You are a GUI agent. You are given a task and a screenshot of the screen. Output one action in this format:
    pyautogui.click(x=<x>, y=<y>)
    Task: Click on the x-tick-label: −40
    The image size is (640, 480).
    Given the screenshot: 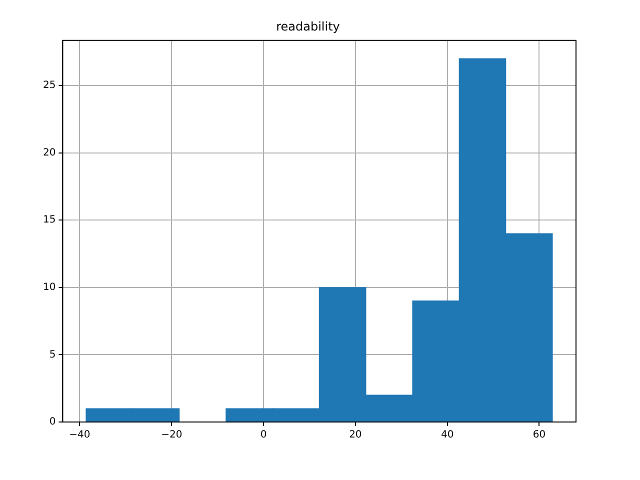 What is the action you would take?
    pyautogui.click(x=79, y=435)
    